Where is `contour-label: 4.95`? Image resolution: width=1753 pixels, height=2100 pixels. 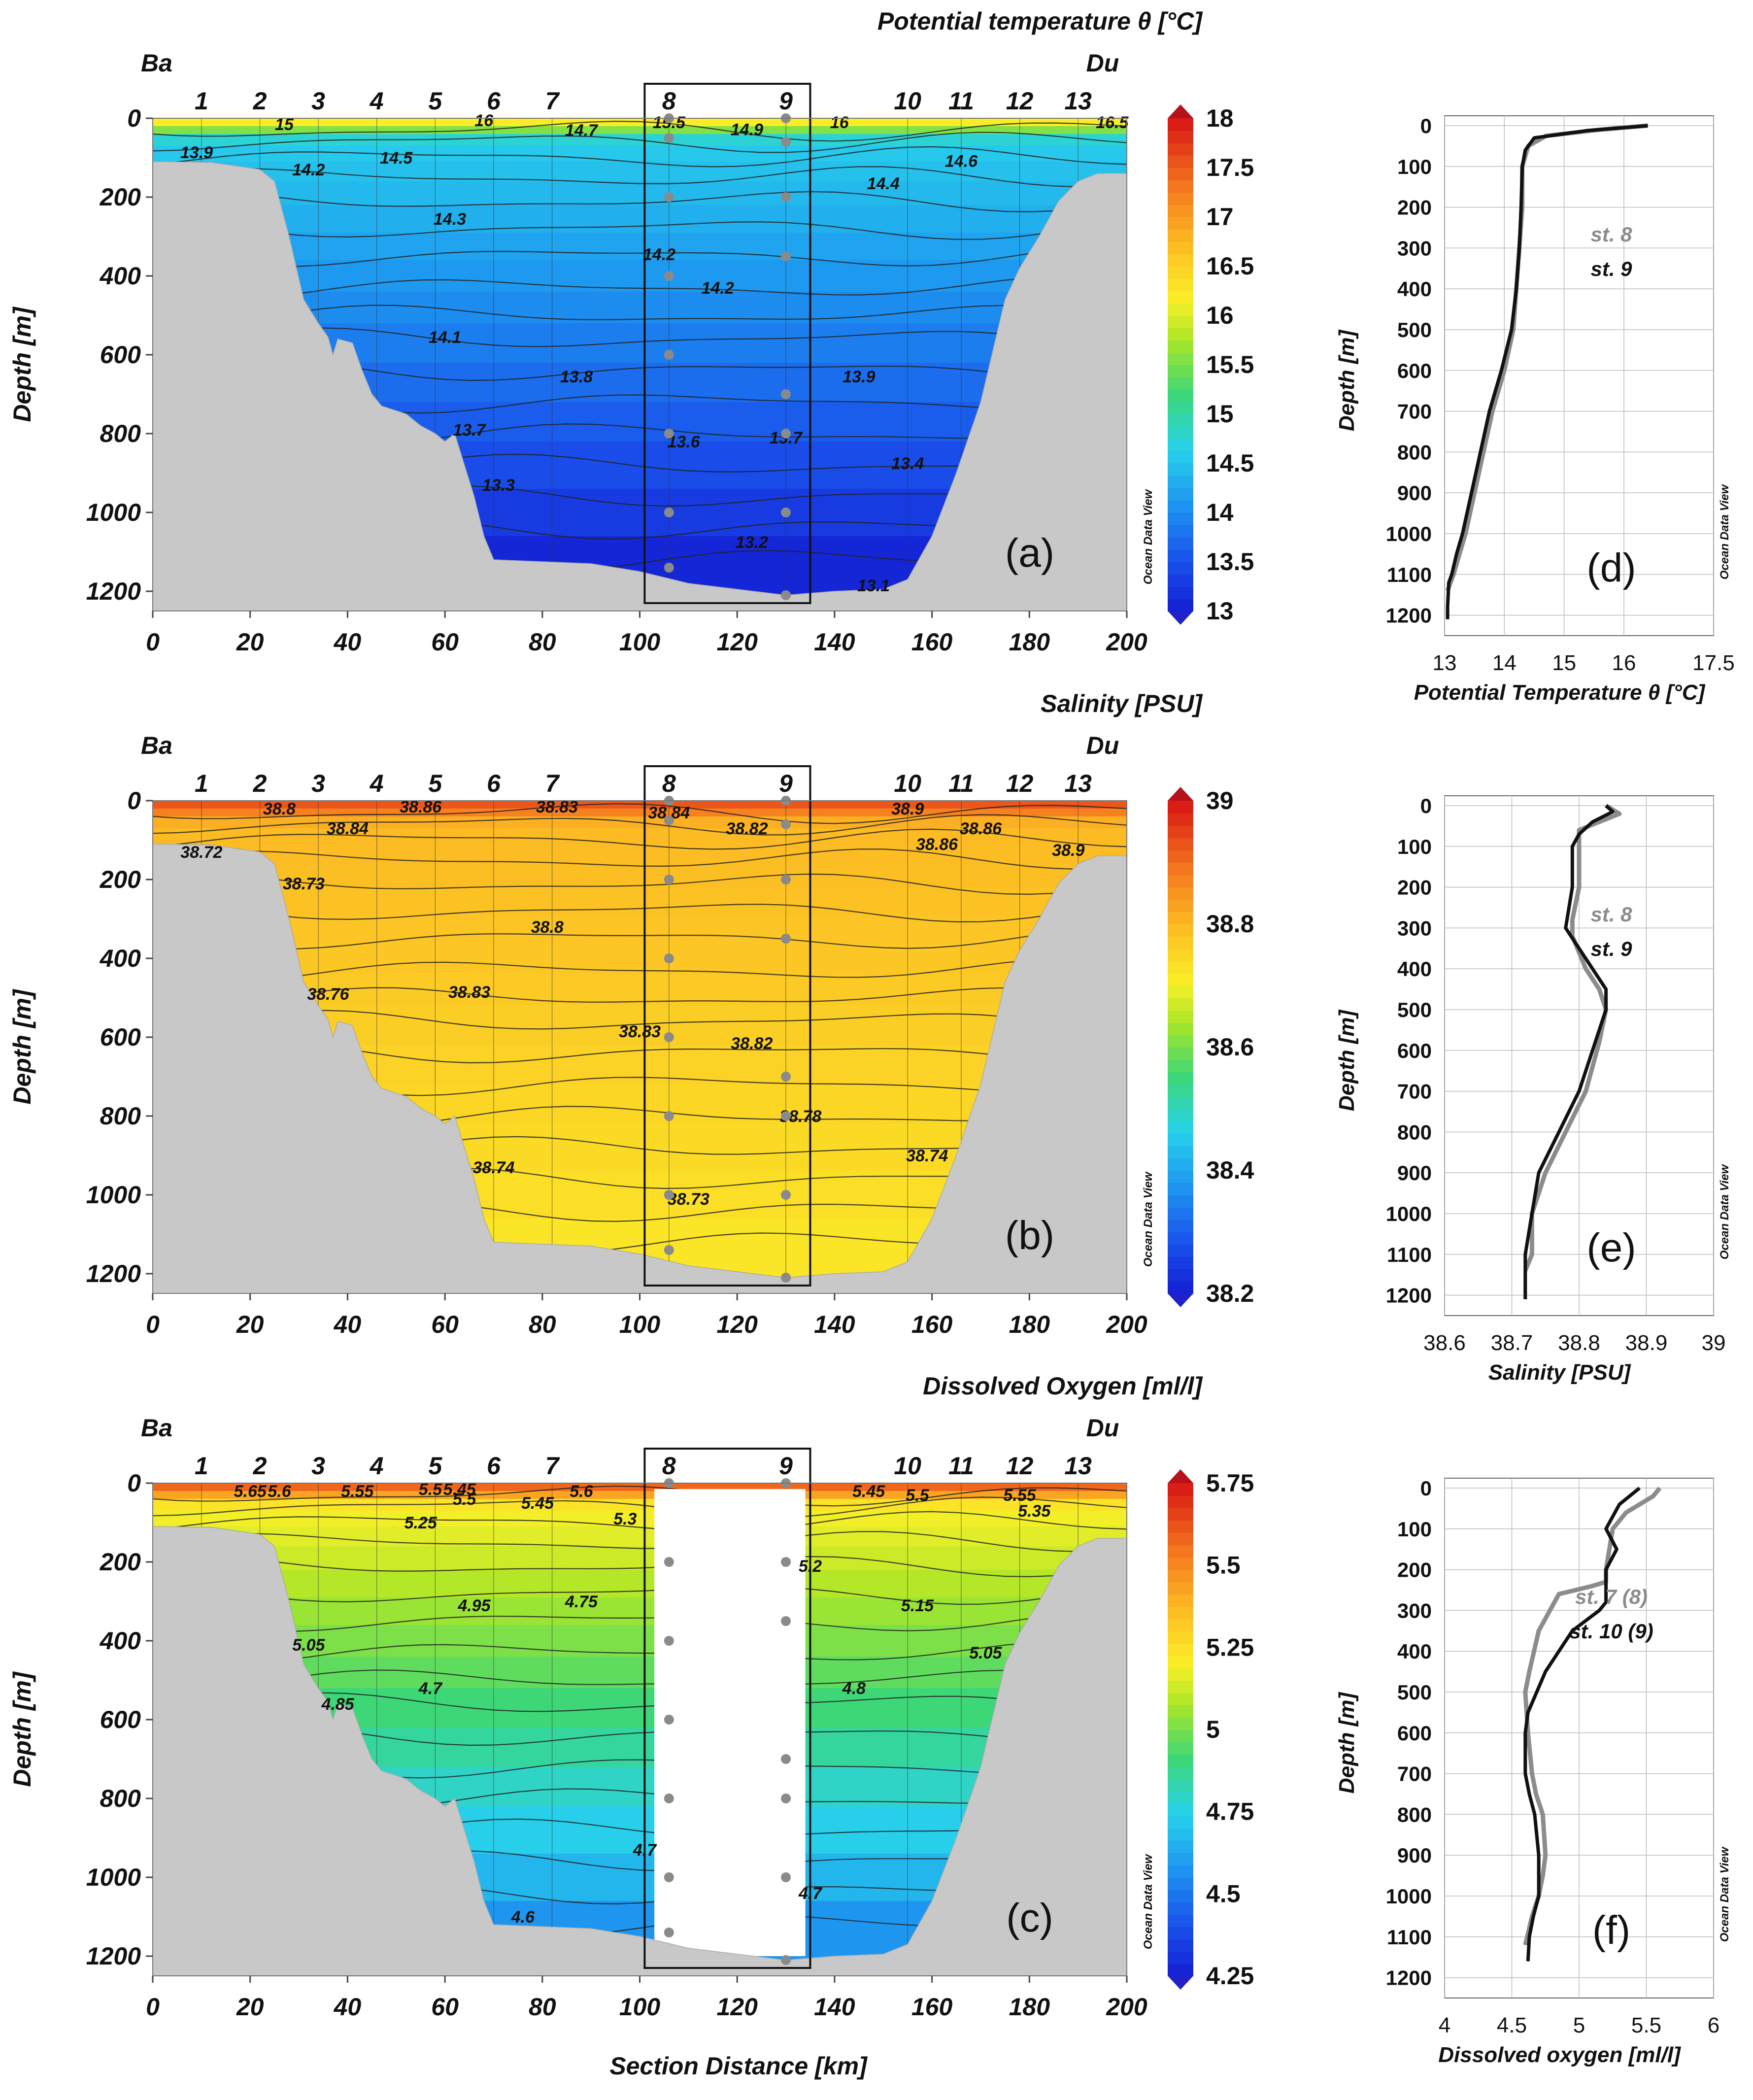 contour-label: 4.95 is located at coordinates (474, 1605).